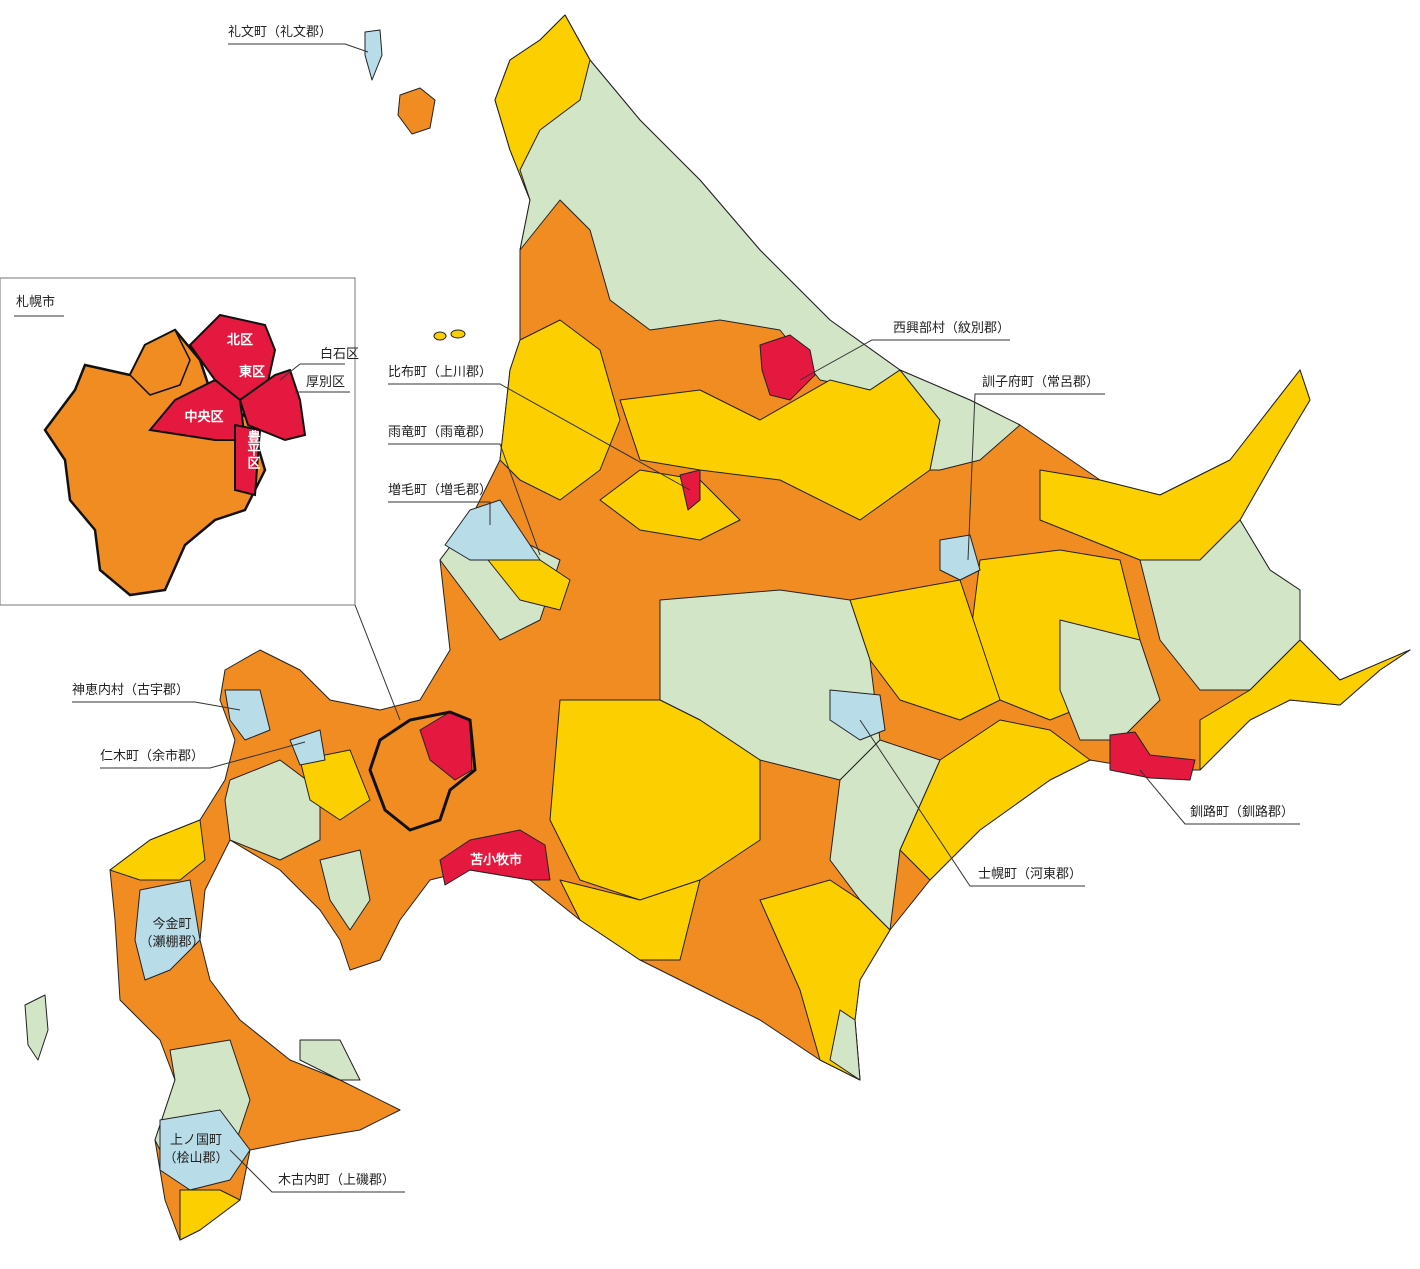 The image size is (1420, 1269). Describe the element at coordinates (252, 372) in the screenshot. I see `ward-label: 東区` at that location.